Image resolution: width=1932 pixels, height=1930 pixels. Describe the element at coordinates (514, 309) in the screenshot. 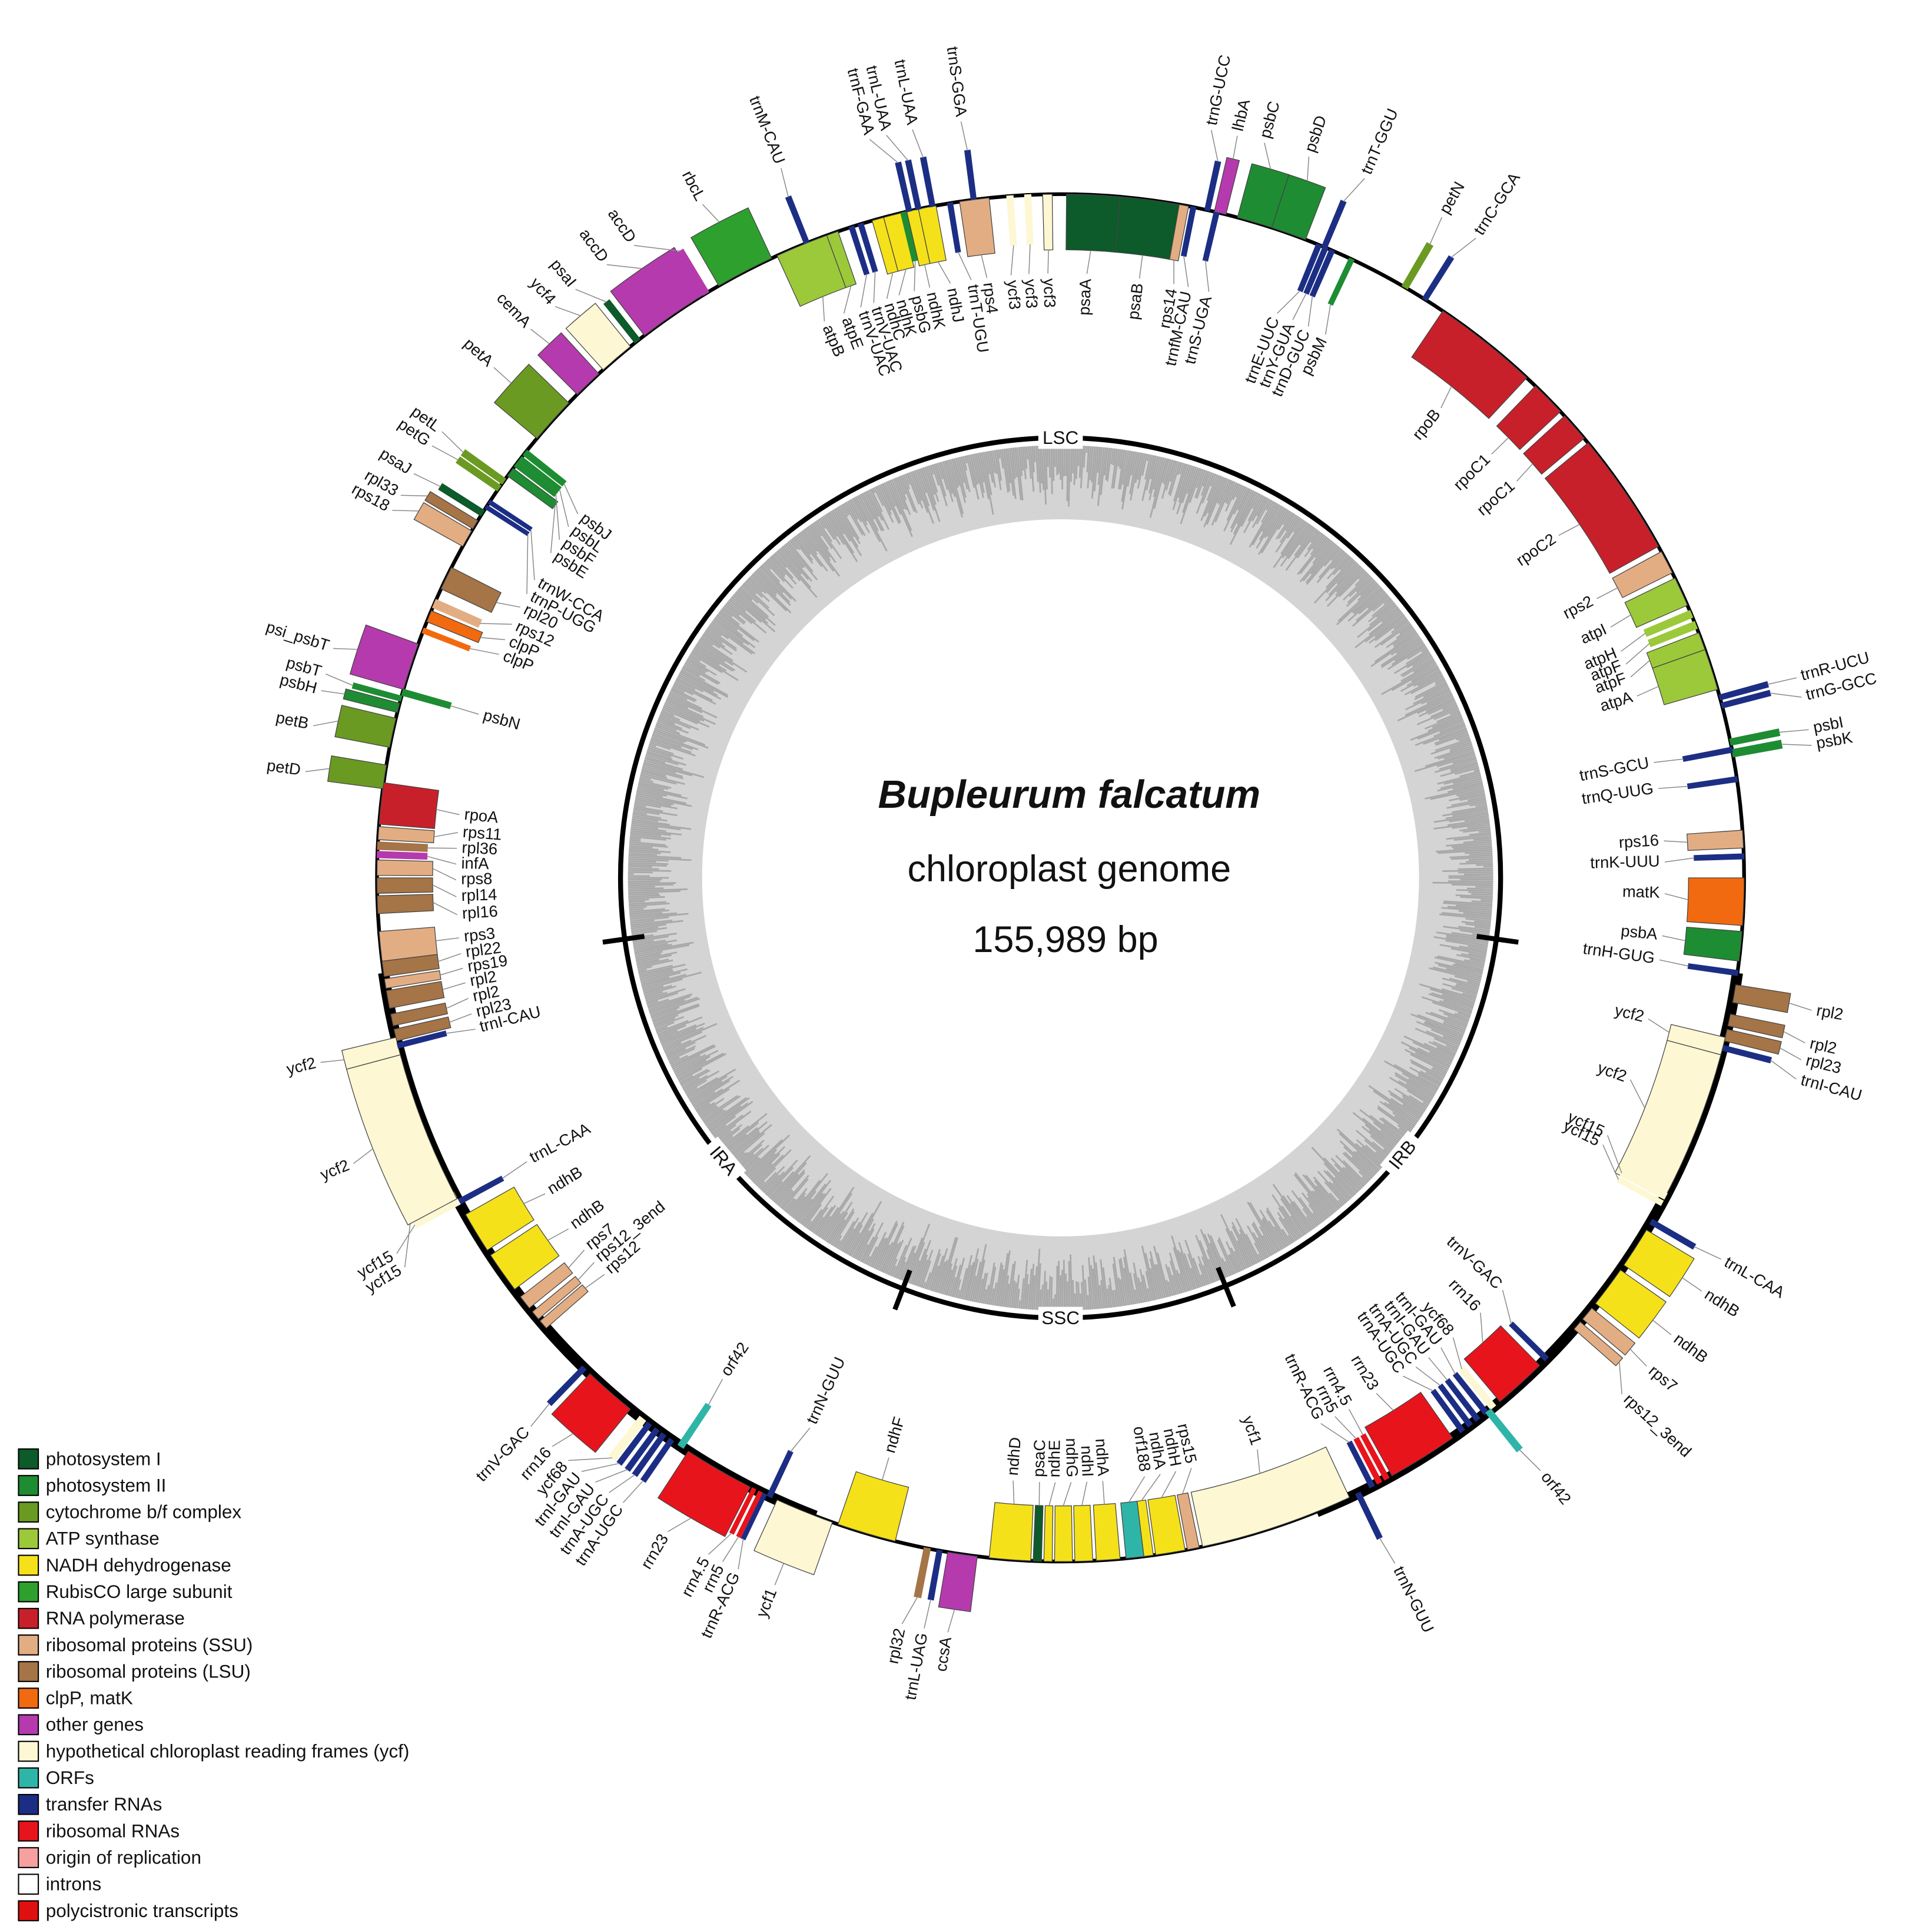

I see `gene-label: cemA` at that location.